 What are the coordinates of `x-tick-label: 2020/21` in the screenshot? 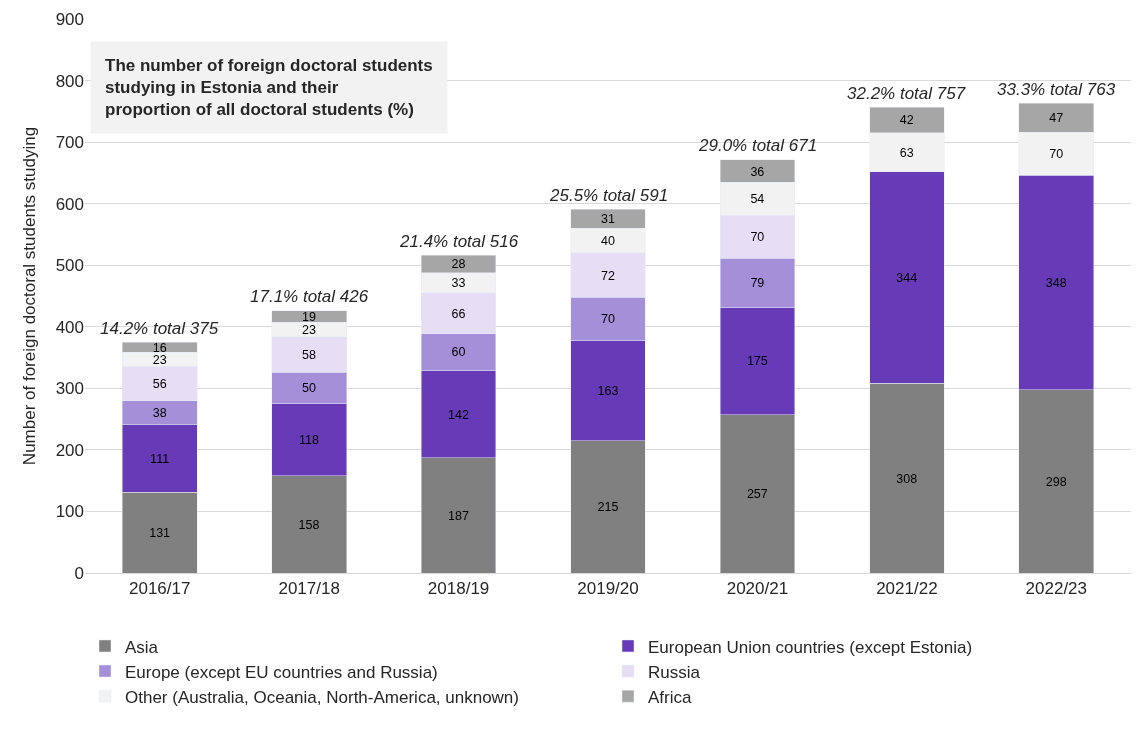 It's located at (757, 589).